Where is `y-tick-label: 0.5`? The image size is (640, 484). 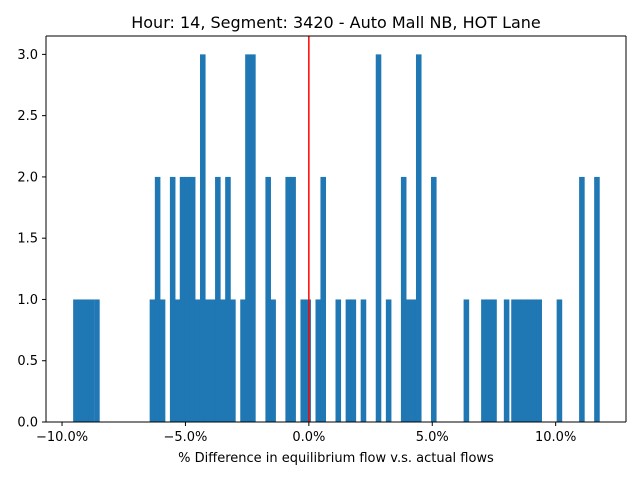
y-tick-label: 0.5 is located at coordinates (27, 361).